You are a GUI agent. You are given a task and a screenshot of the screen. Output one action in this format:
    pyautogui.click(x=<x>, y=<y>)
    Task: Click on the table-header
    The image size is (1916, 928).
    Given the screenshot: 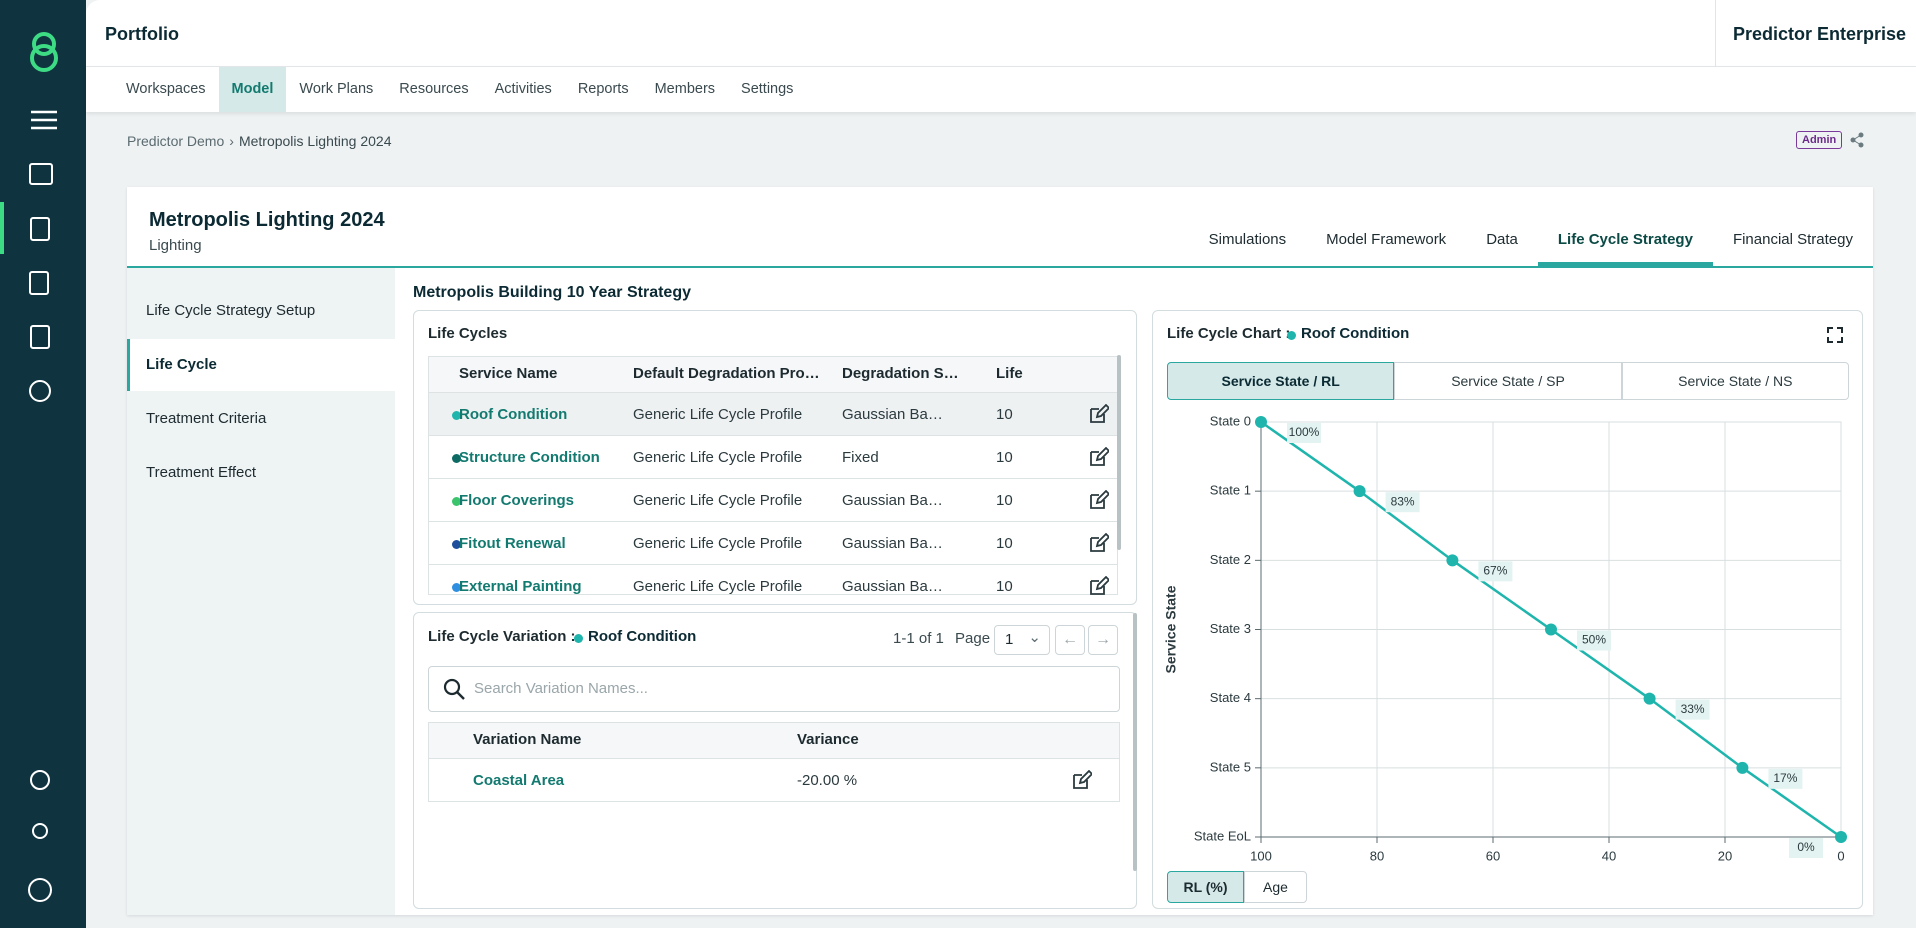 What is the action you would take?
    pyautogui.click(x=774, y=740)
    